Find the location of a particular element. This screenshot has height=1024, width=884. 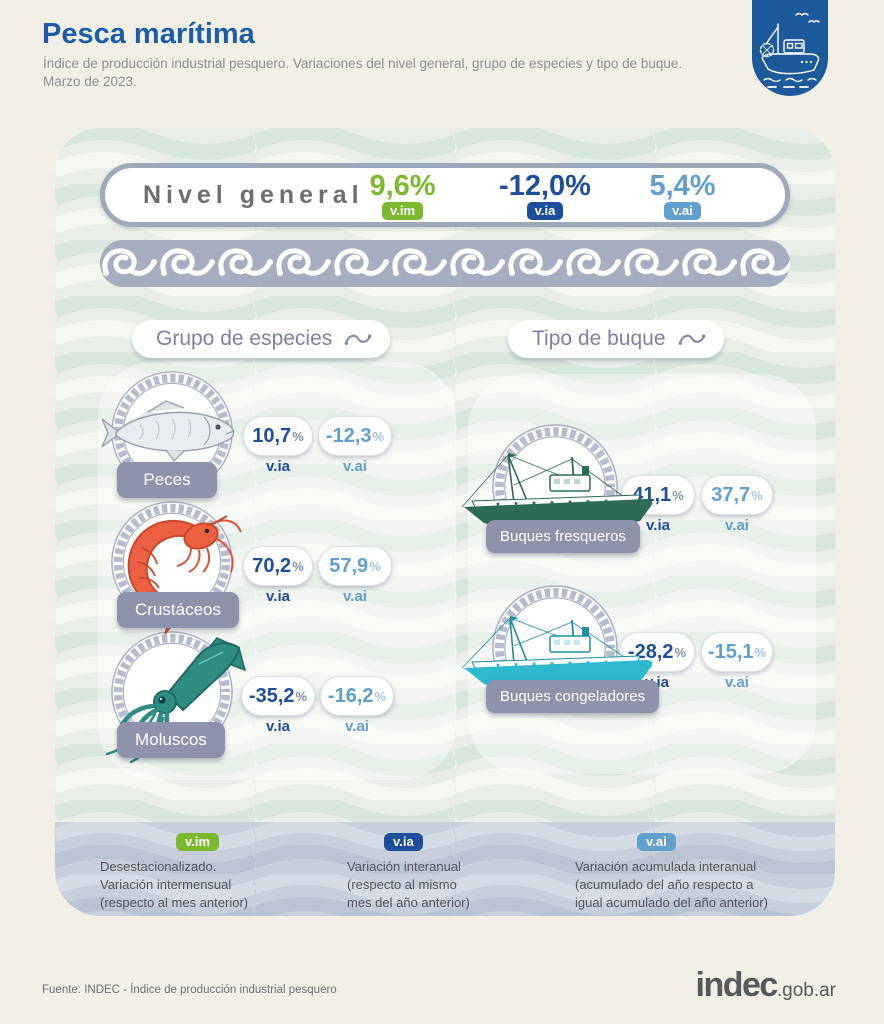

fishing-boat-icon is located at coordinates (789, 50).